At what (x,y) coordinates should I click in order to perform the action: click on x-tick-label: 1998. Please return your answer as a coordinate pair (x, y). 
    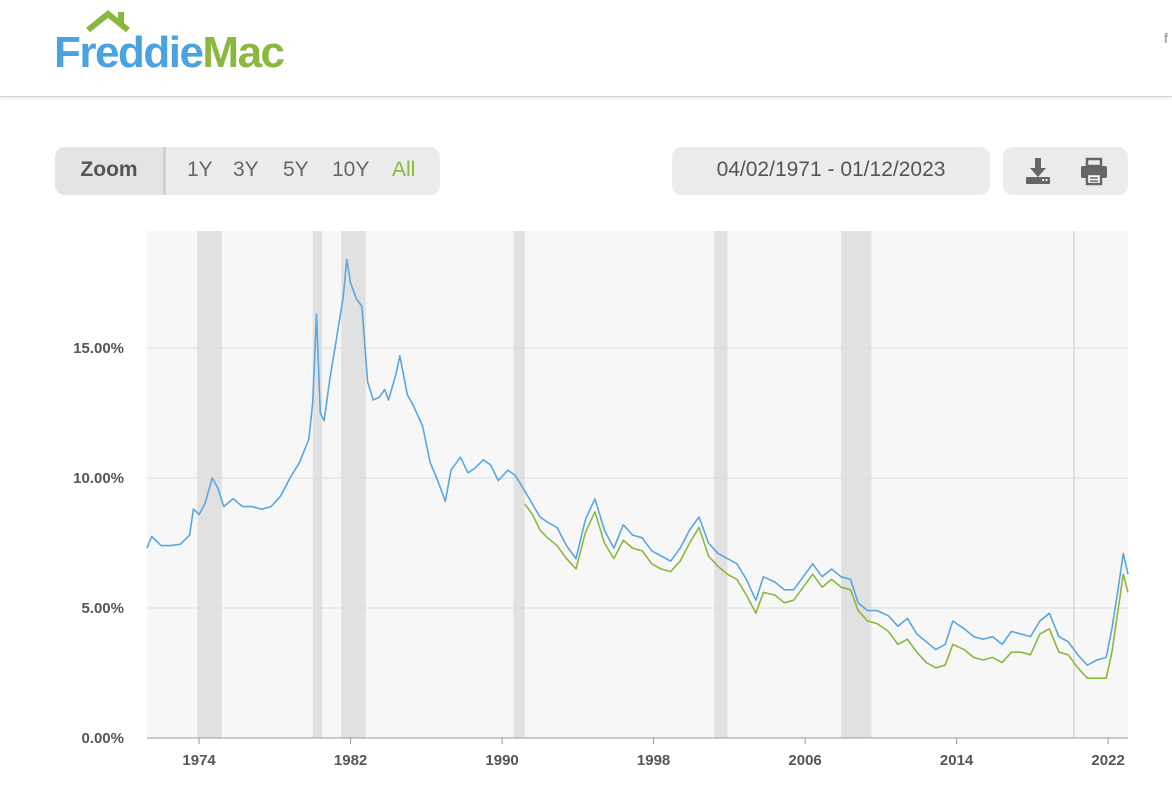
    Looking at the image, I should click on (653, 760).